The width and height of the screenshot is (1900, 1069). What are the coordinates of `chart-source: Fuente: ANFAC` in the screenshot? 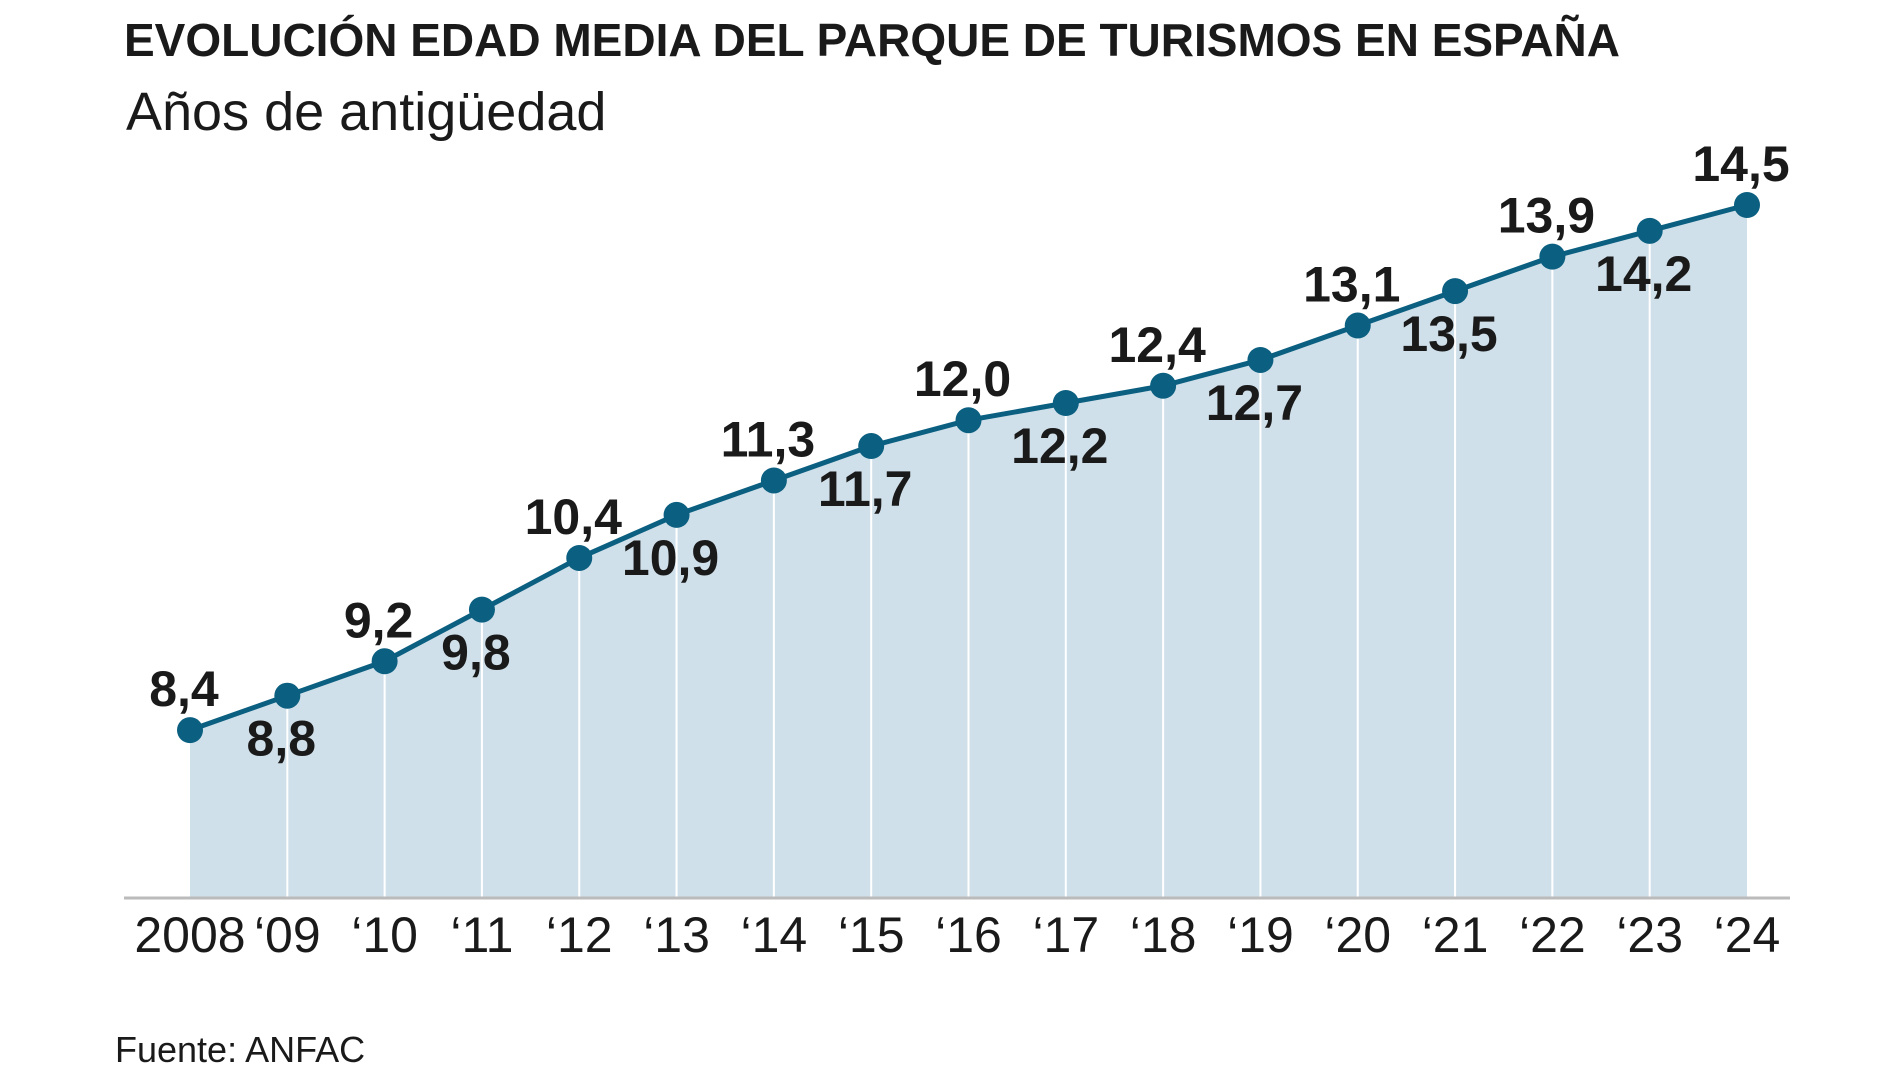 It's located at (240, 1049).